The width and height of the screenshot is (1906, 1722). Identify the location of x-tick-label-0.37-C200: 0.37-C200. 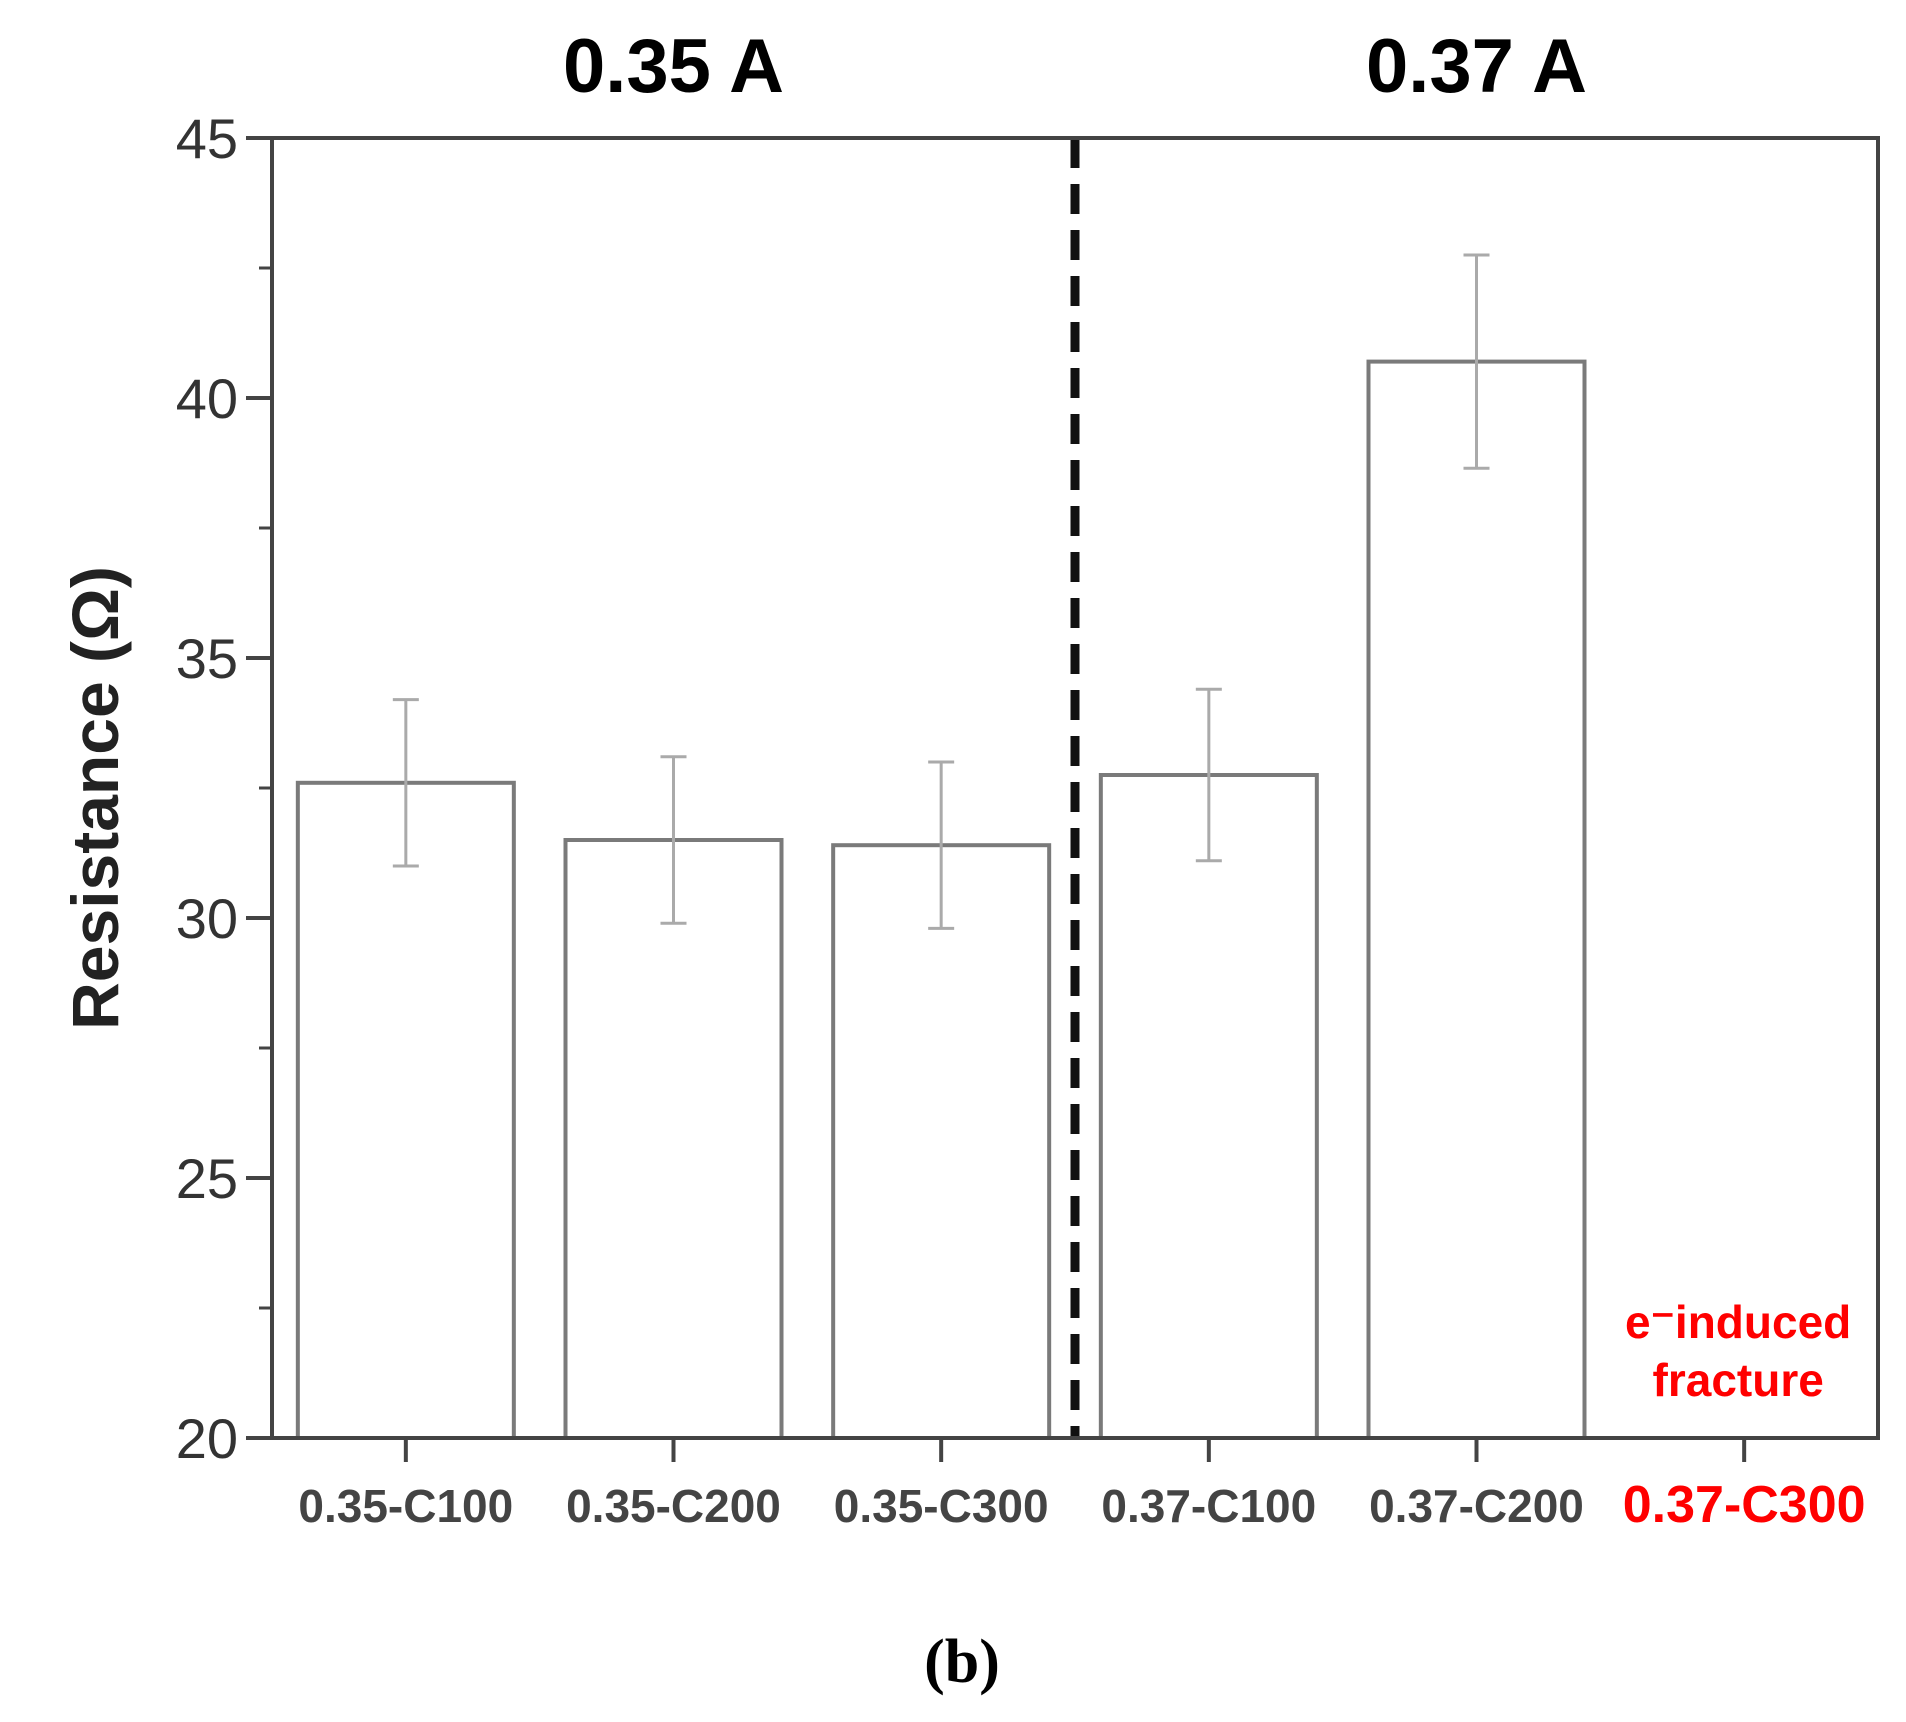
(1476, 1506).